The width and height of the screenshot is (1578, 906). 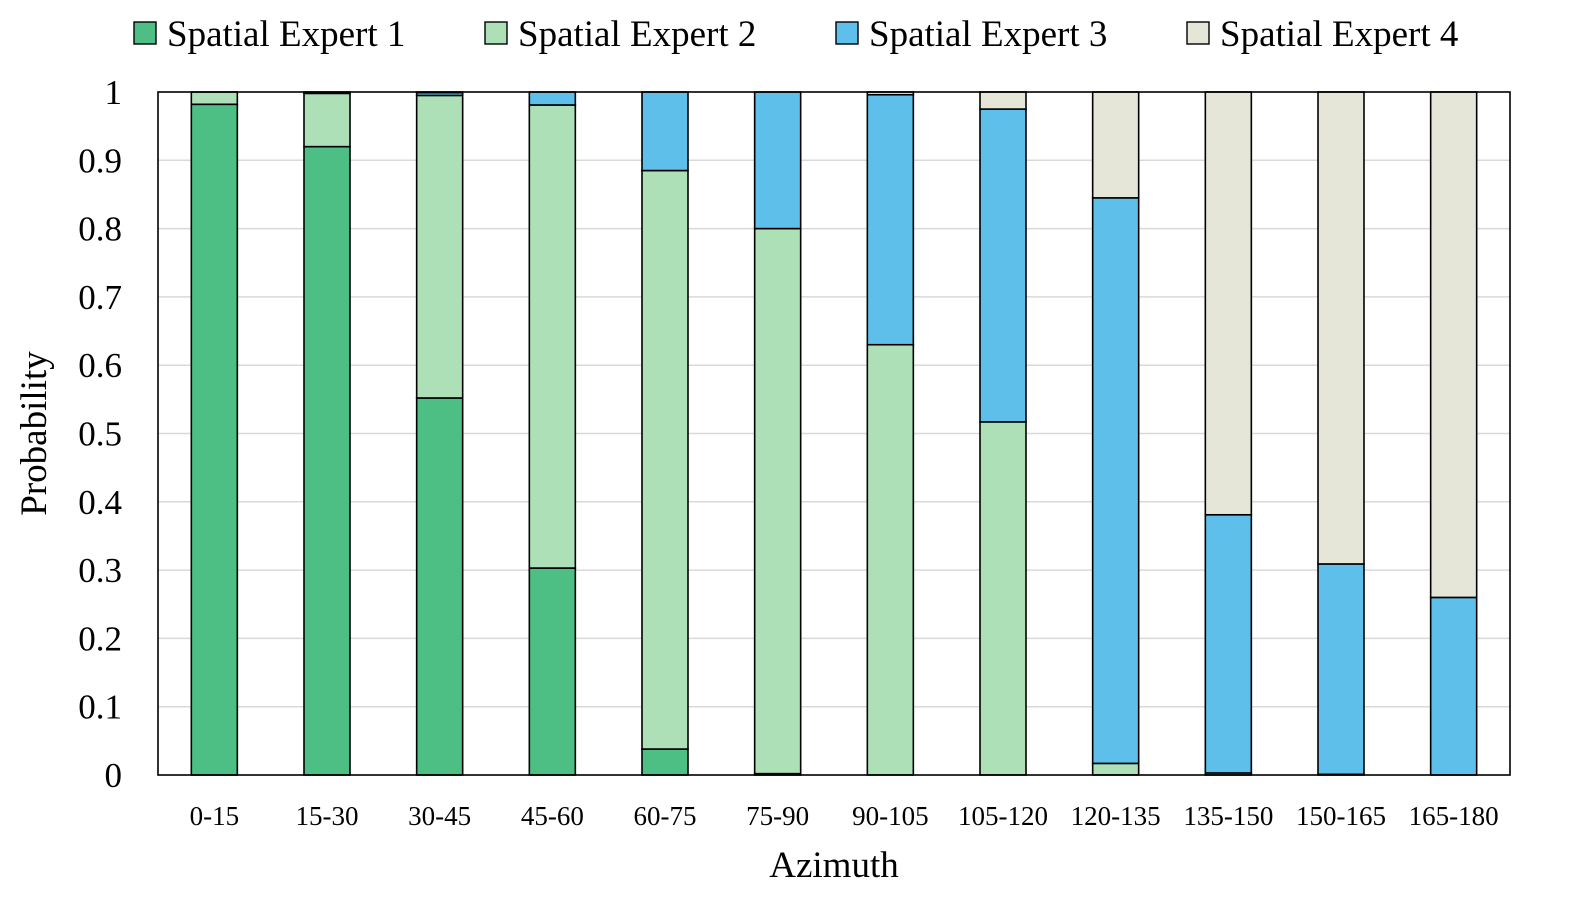 I want to click on legend-label: Spatial Expert 4, so click(x=1339, y=34).